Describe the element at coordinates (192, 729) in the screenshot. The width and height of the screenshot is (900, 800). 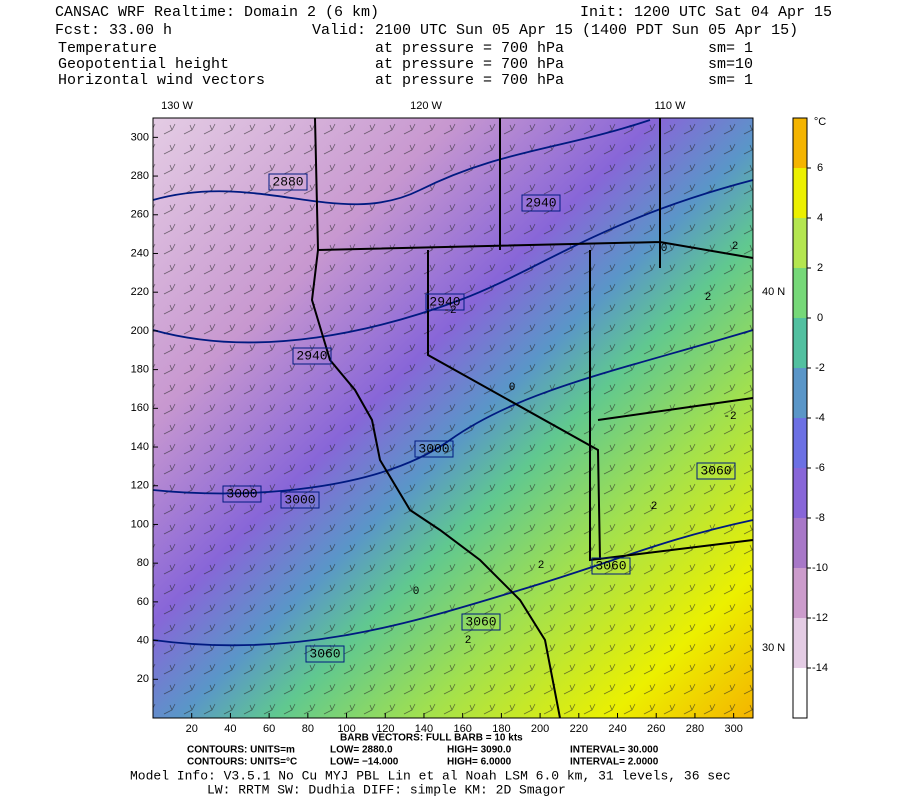
I see `x-tick-label: 20` at that location.